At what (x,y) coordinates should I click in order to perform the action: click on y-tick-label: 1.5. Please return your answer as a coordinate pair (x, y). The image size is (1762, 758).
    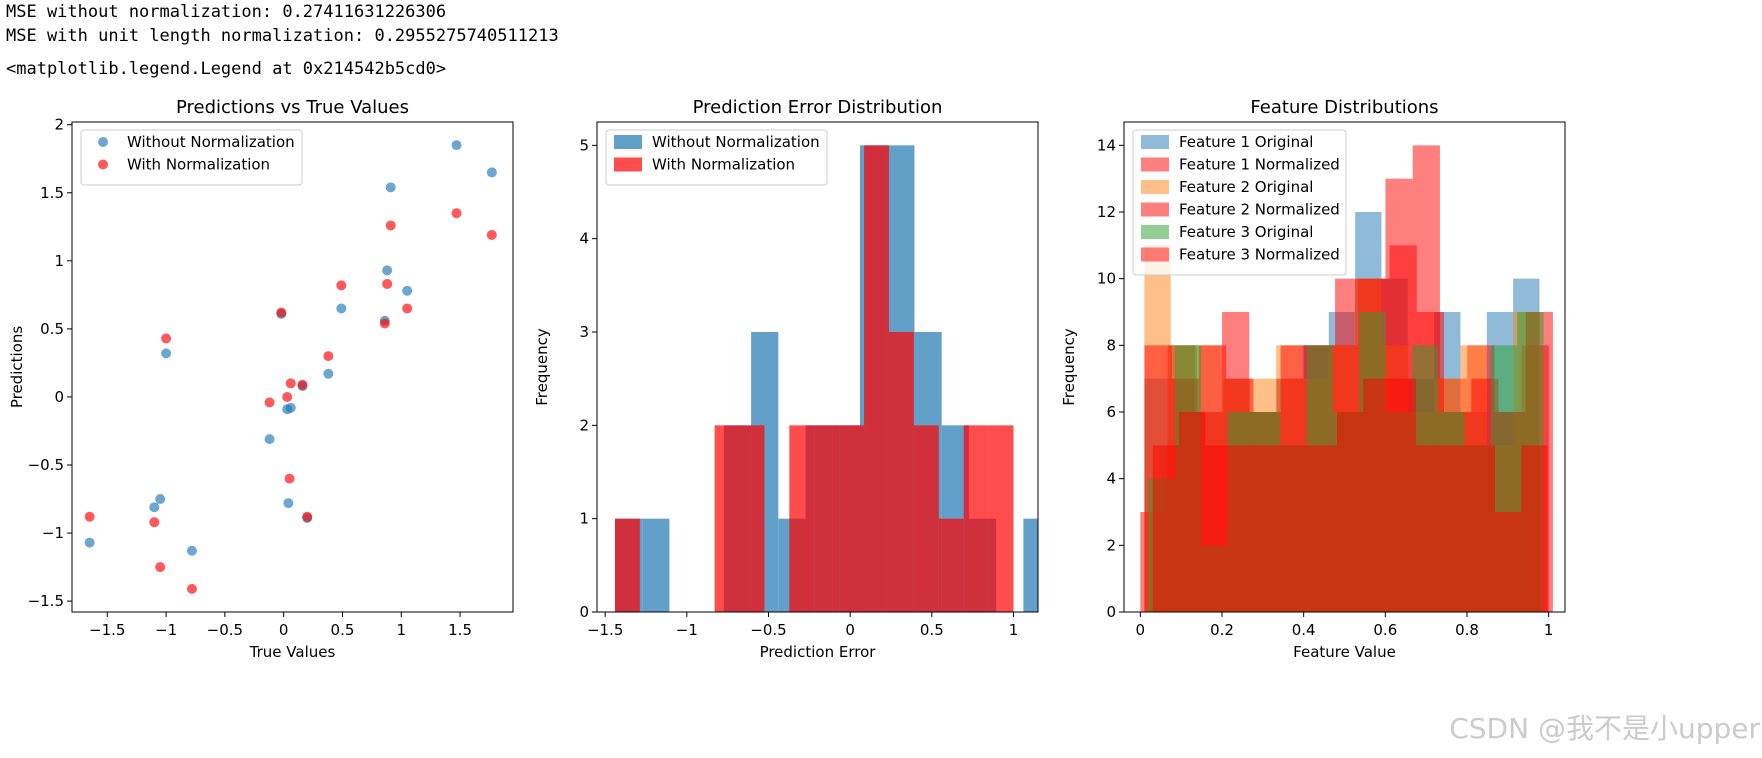
    Looking at the image, I should click on (52, 193).